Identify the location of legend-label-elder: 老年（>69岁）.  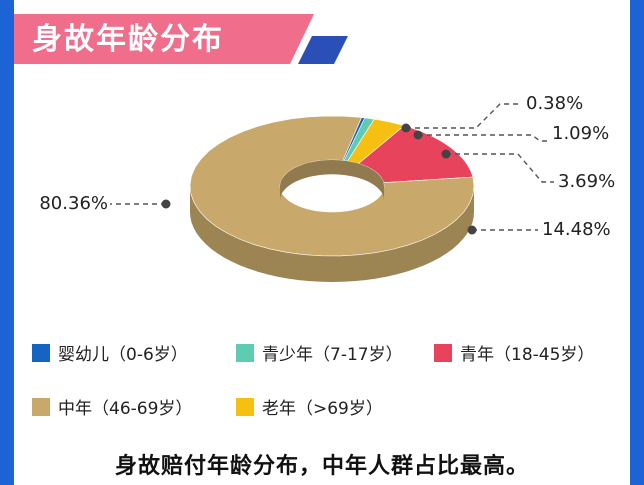
(322, 409).